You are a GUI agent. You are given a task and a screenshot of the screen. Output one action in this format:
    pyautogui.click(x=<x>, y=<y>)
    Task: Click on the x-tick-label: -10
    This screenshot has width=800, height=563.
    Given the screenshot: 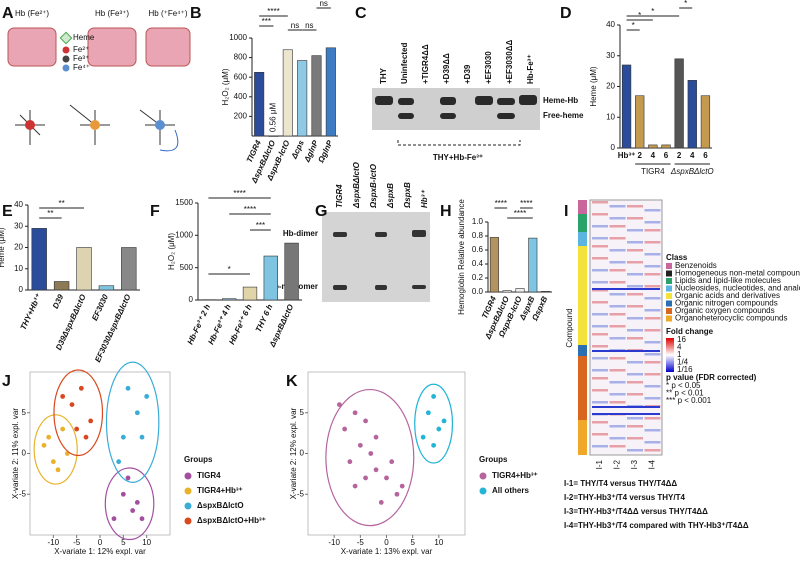 What is the action you would take?
    pyautogui.click(x=54, y=542)
    